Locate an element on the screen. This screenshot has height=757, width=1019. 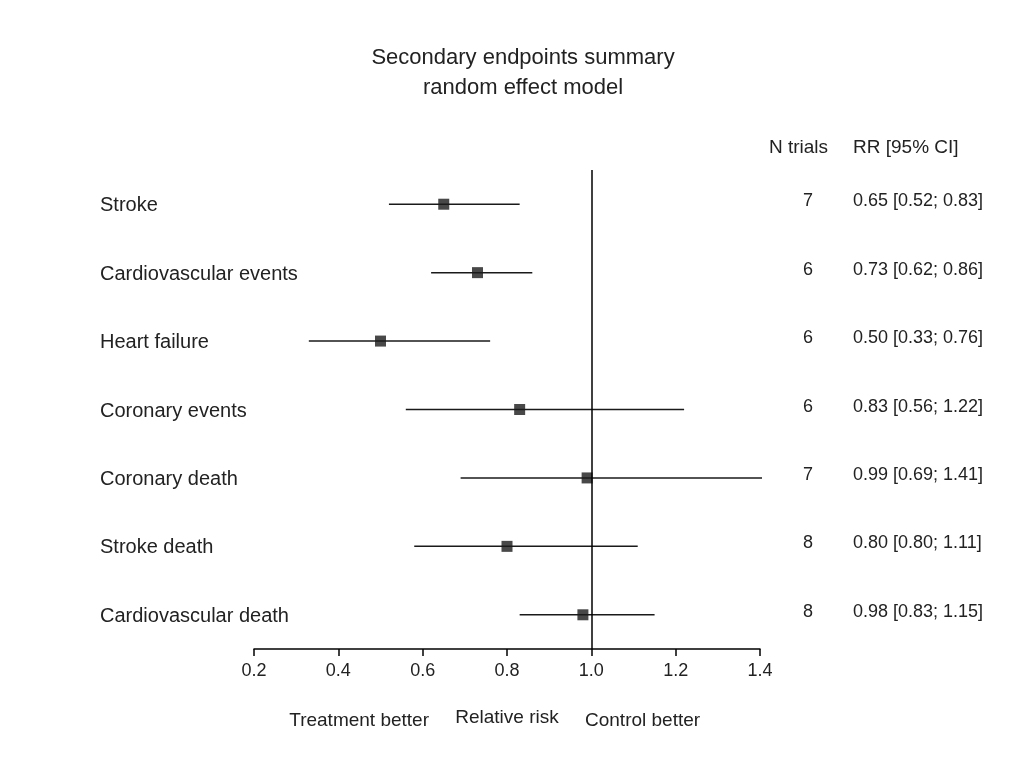
x-tick-label: 0.4 is located at coordinates (338, 670).